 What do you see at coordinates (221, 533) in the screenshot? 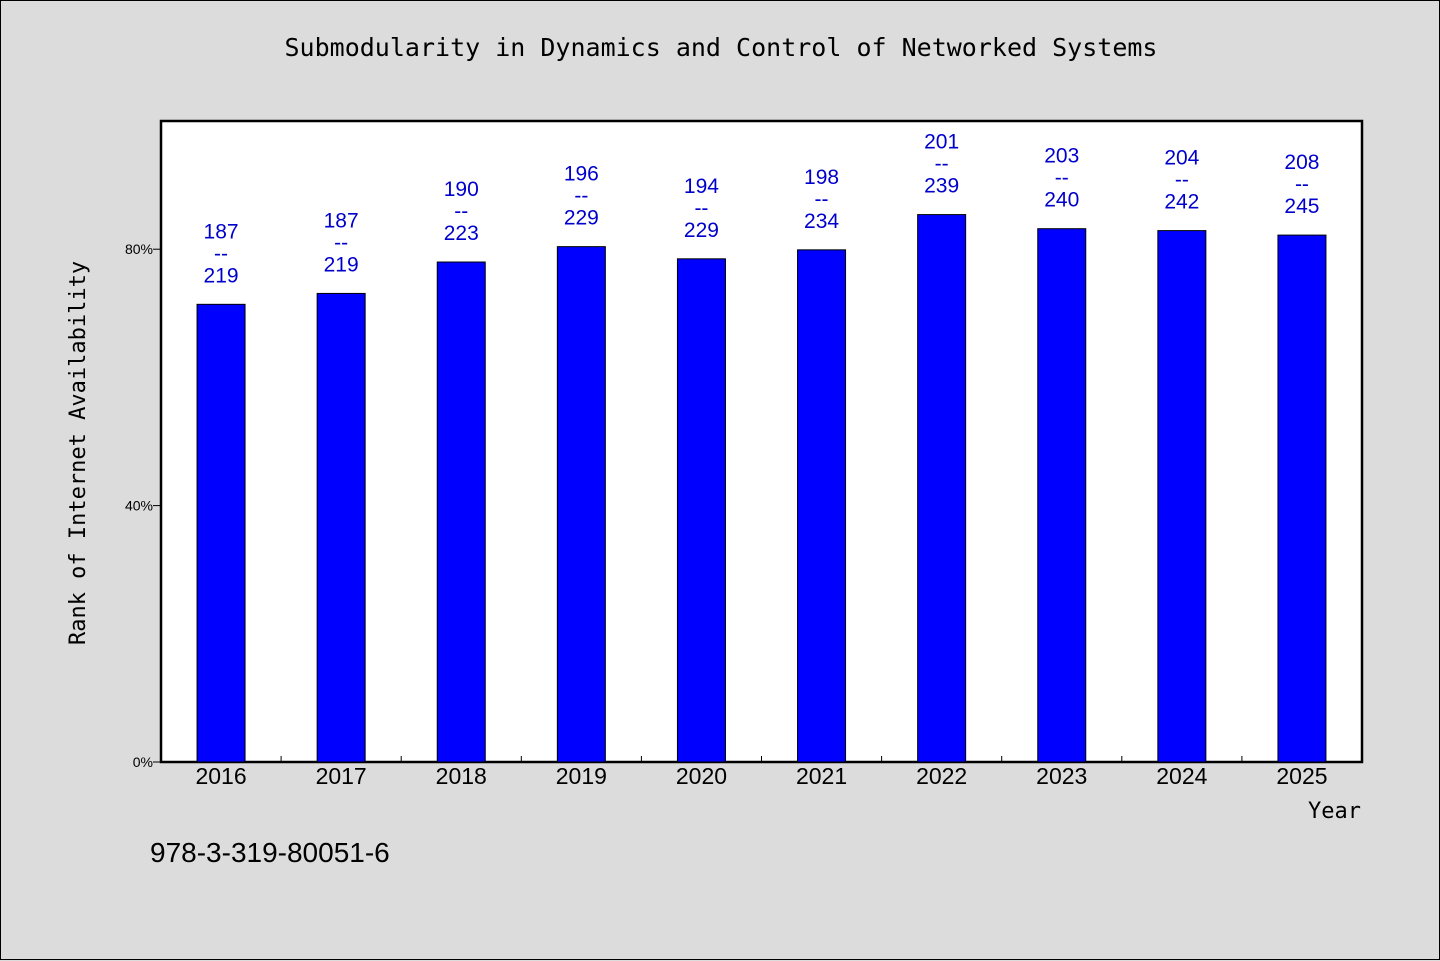
I see `bar-2016` at bounding box center [221, 533].